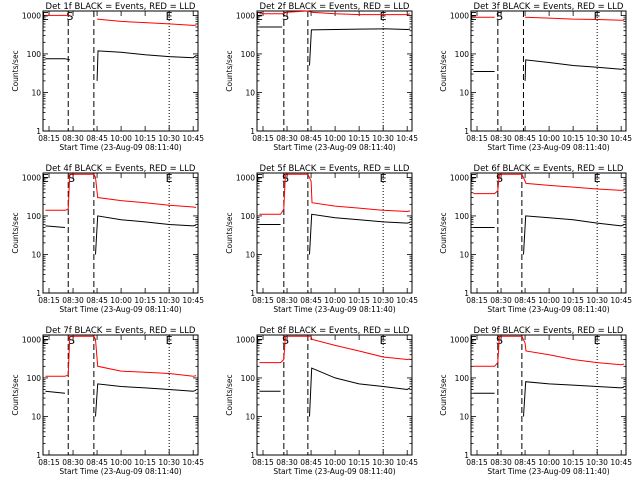 The width and height of the screenshot is (640, 480). Describe the element at coordinates (549, 331) in the screenshot. I see `panel-title: Det 9f BLACK = Events, RED = LLD` at that location.